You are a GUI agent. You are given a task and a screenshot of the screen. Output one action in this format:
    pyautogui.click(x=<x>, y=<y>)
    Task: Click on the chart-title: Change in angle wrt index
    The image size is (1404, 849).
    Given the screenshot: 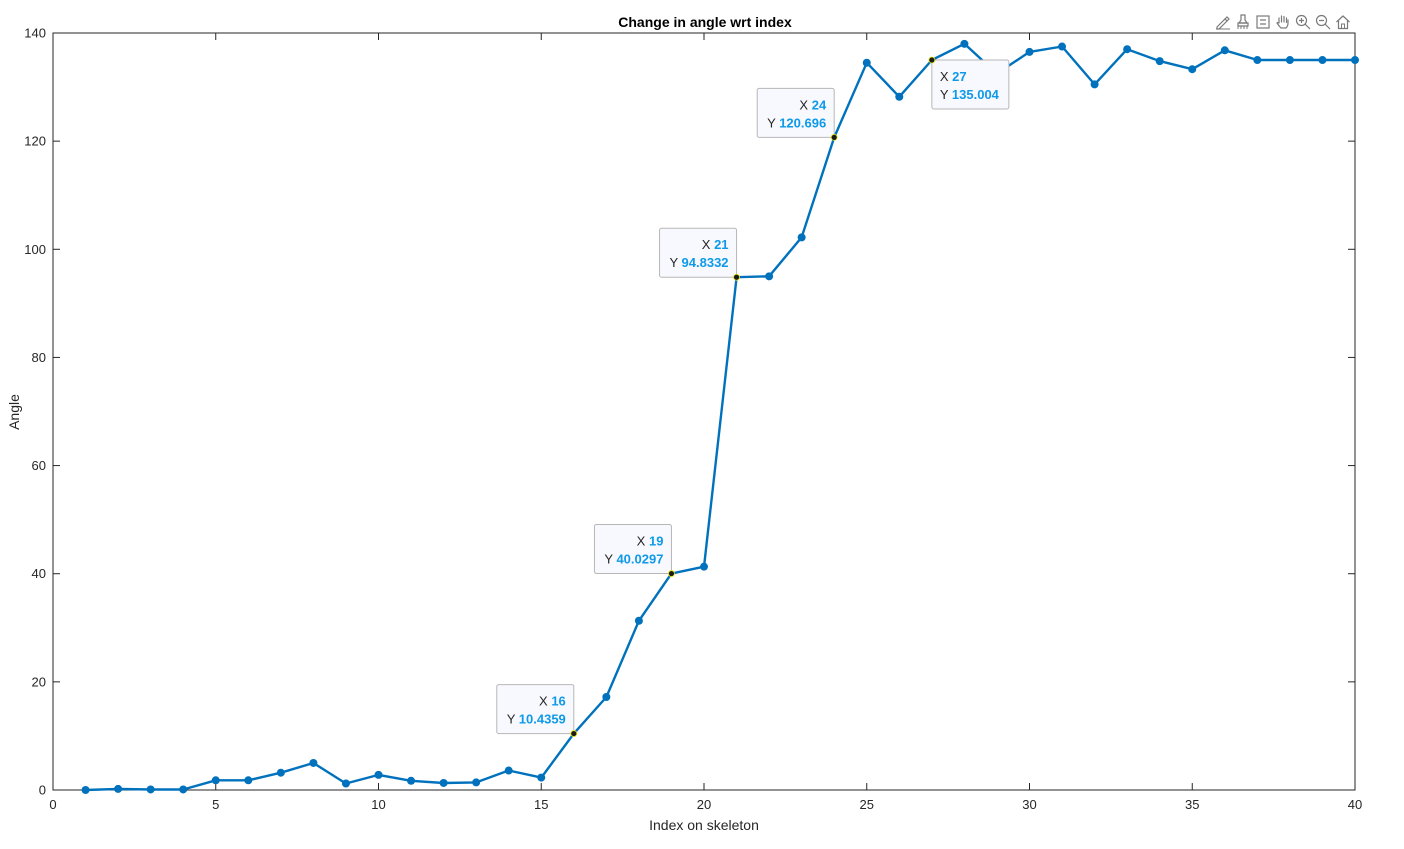 What is the action you would take?
    pyautogui.click(x=705, y=22)
    